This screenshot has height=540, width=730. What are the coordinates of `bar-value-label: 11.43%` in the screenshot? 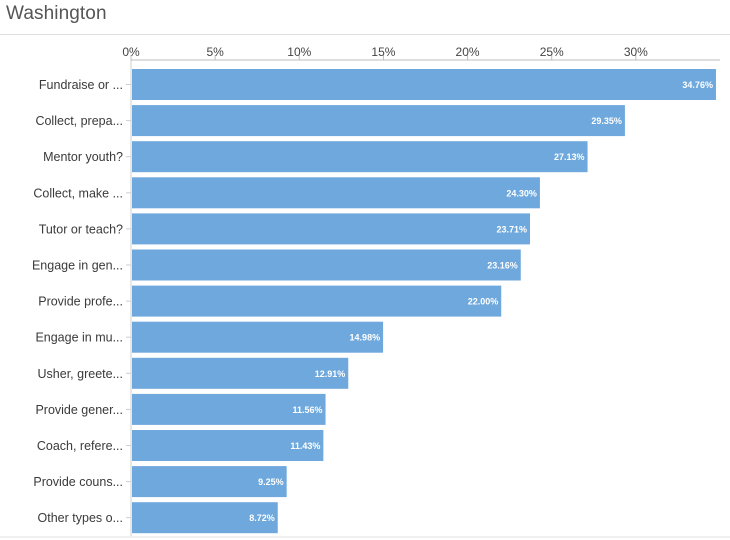 It's located at (305, 446).